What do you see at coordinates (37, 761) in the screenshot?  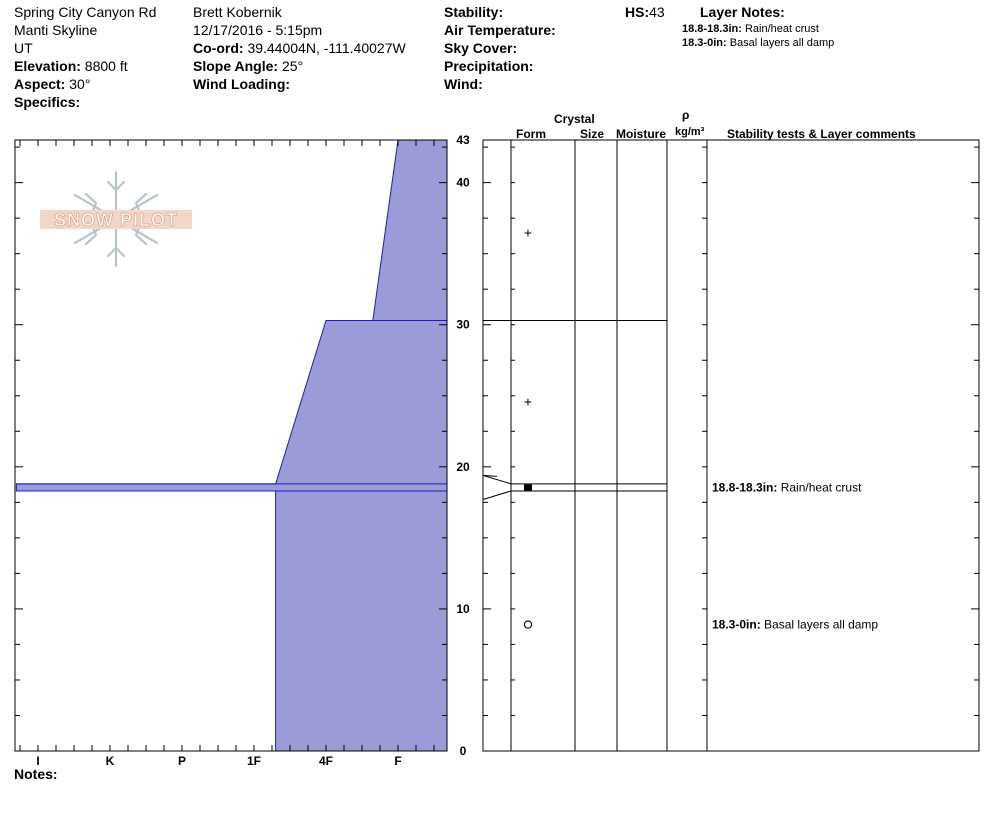 I see `x-tick-label: I` at bounding box center [37, 761].